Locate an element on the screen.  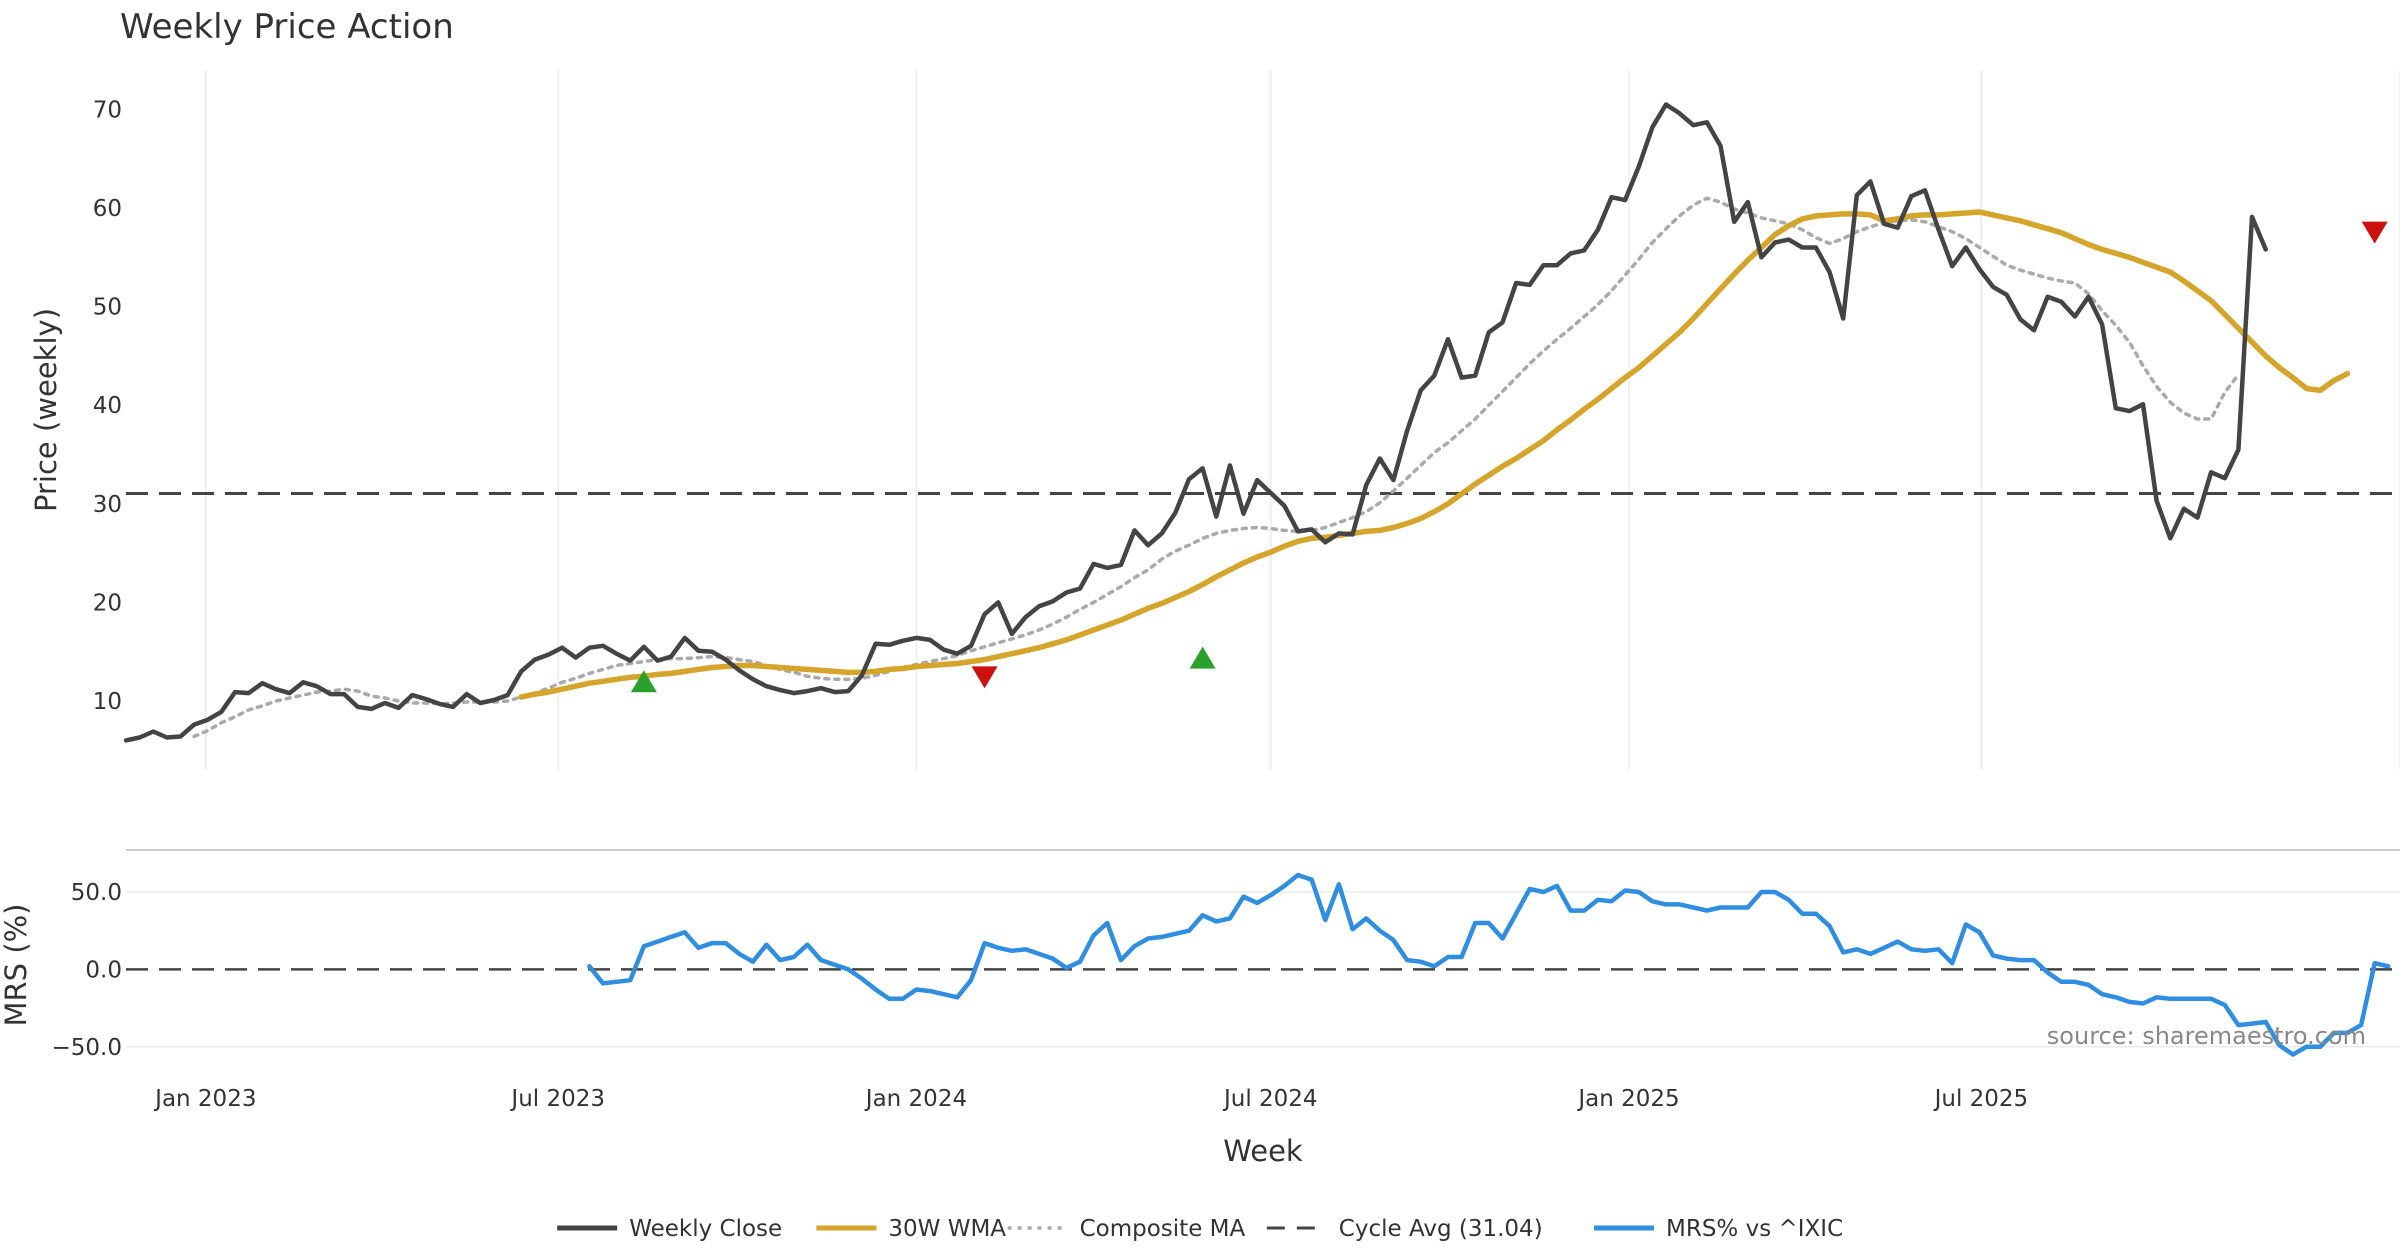
mrs-vs-ixic-line is located at coordinates (1489, 964).